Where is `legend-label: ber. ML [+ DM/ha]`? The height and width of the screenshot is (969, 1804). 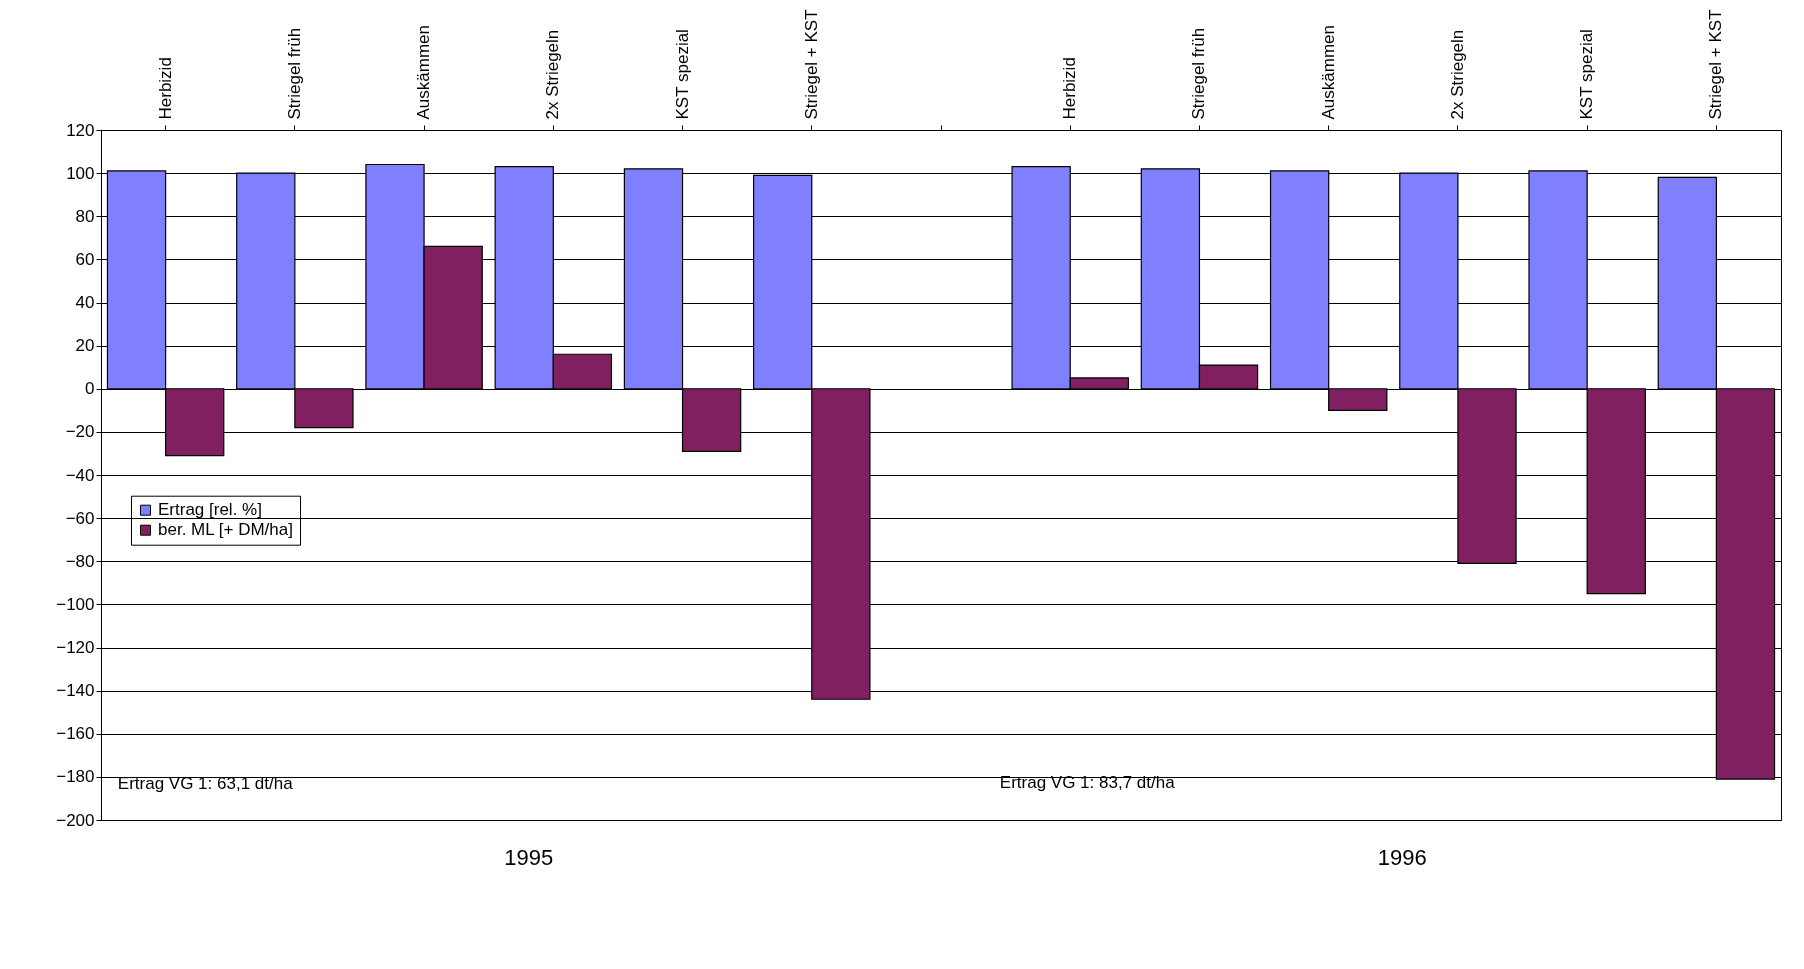 legend-label: ber. ML [+ DM/ha] is located at coordinates (225, 530).